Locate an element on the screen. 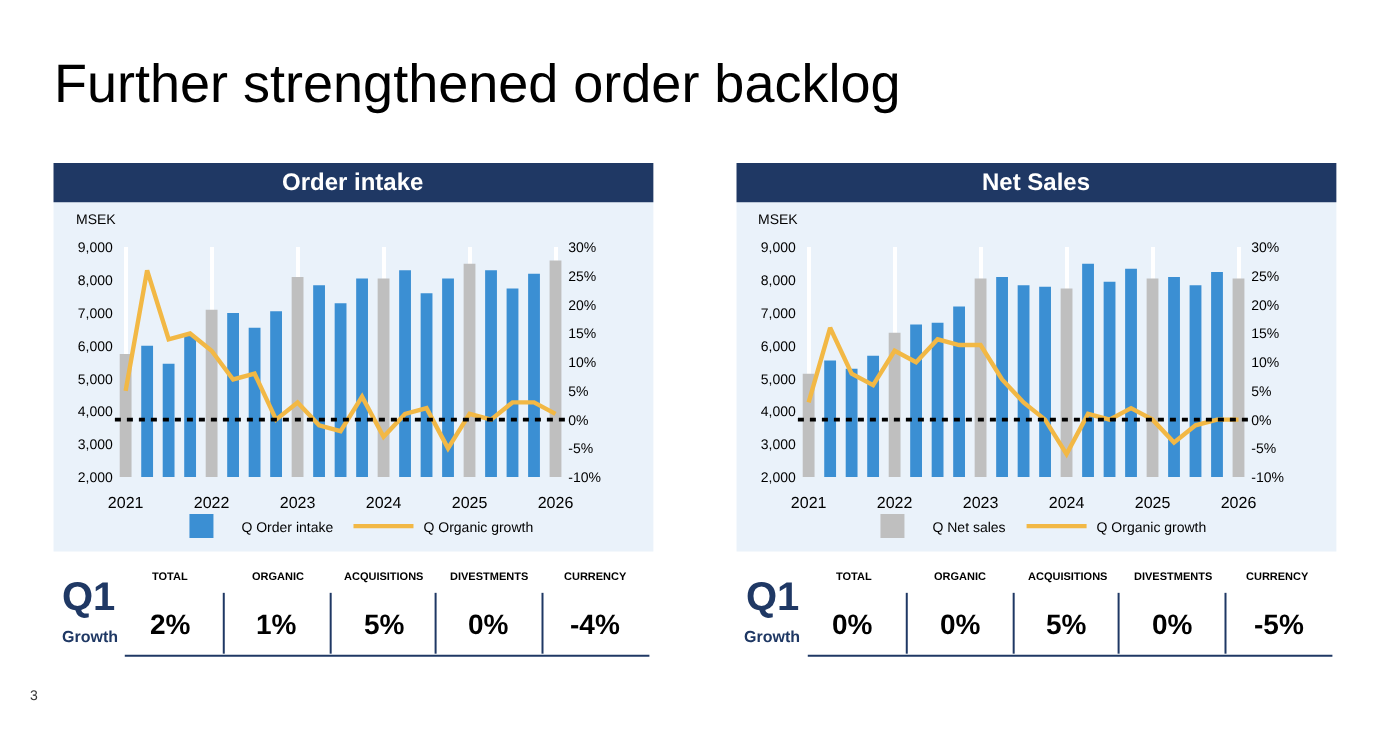  chart-title: Order intake is located at coordinates (353, 182).